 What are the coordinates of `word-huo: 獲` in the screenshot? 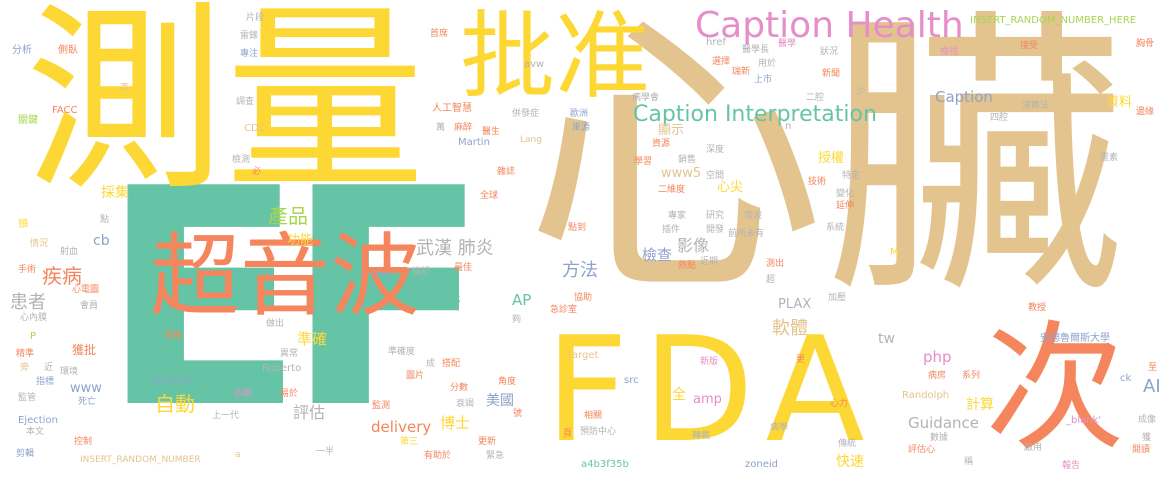 It's located at (1147, 438).